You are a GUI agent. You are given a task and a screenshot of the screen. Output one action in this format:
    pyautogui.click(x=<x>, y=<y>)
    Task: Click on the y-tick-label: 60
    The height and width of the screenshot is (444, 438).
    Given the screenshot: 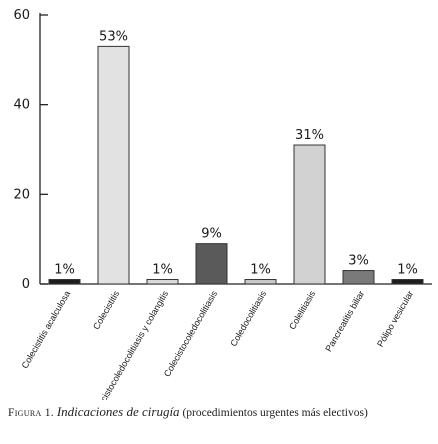 What is the action you would take?
    pyautogui.click(x=21, y=15)
    